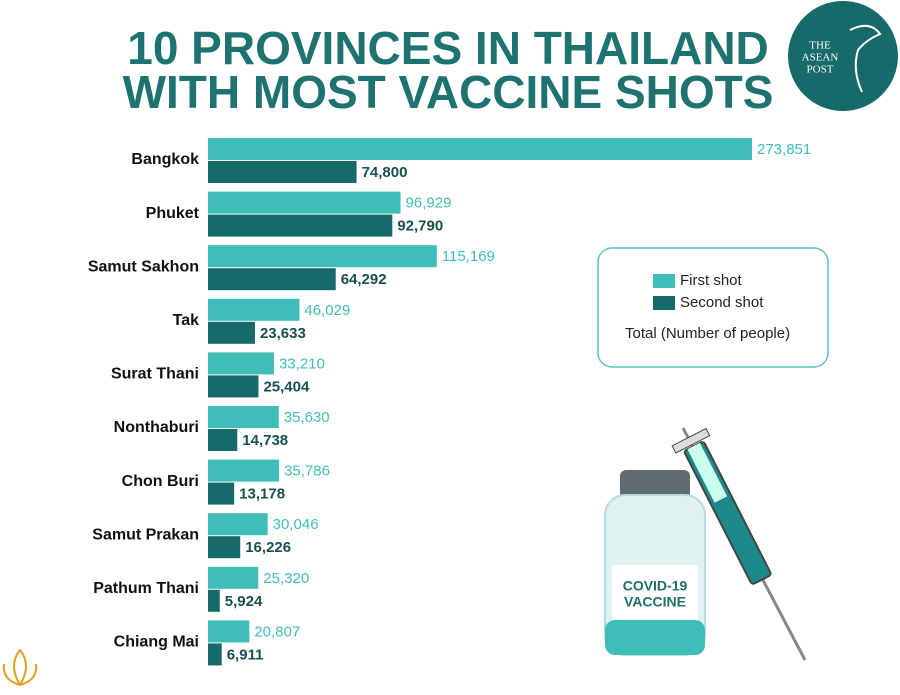 The width and height of the screenshot is (900, 695). Describe the element at coordinates (420, 226) in the screenshot. I see `value-label: 92,790` at that location.